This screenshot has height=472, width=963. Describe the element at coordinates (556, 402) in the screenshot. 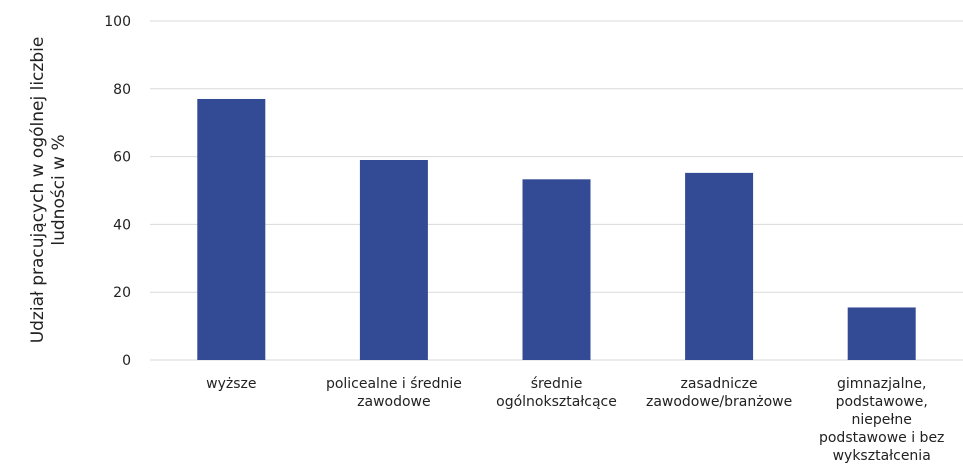

I see `x-category-label-line: ogólnokształcące` at that location.